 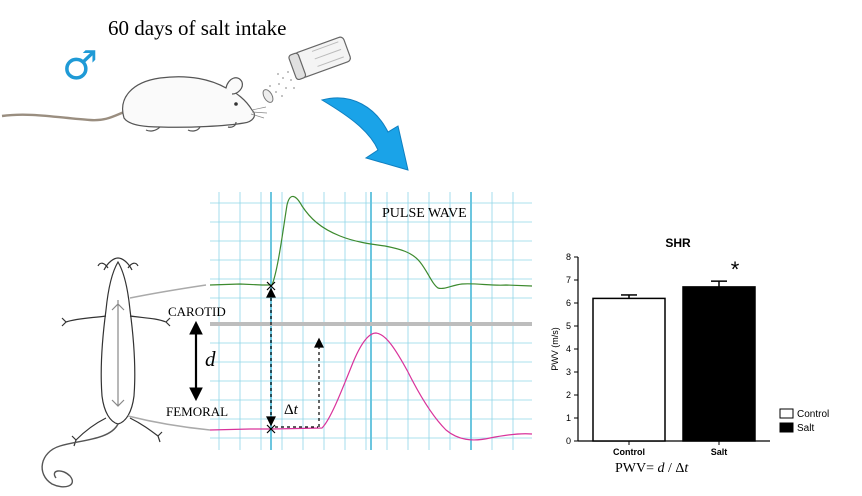 I want to click on delay-var: t, so click(x=295, y=410).